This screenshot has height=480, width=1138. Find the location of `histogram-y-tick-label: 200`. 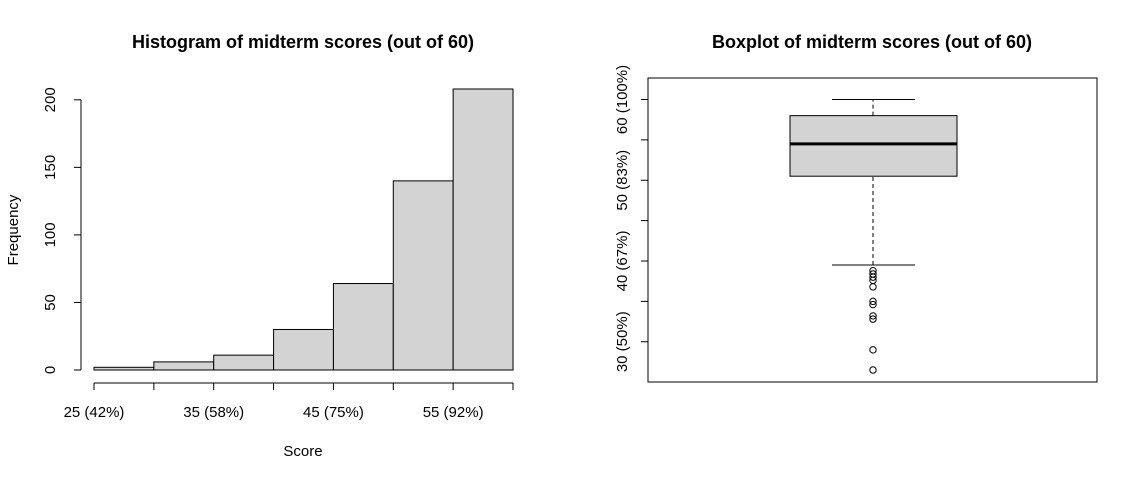

histogram-y-tick-label: 200 is located at coordinates (50, 99).